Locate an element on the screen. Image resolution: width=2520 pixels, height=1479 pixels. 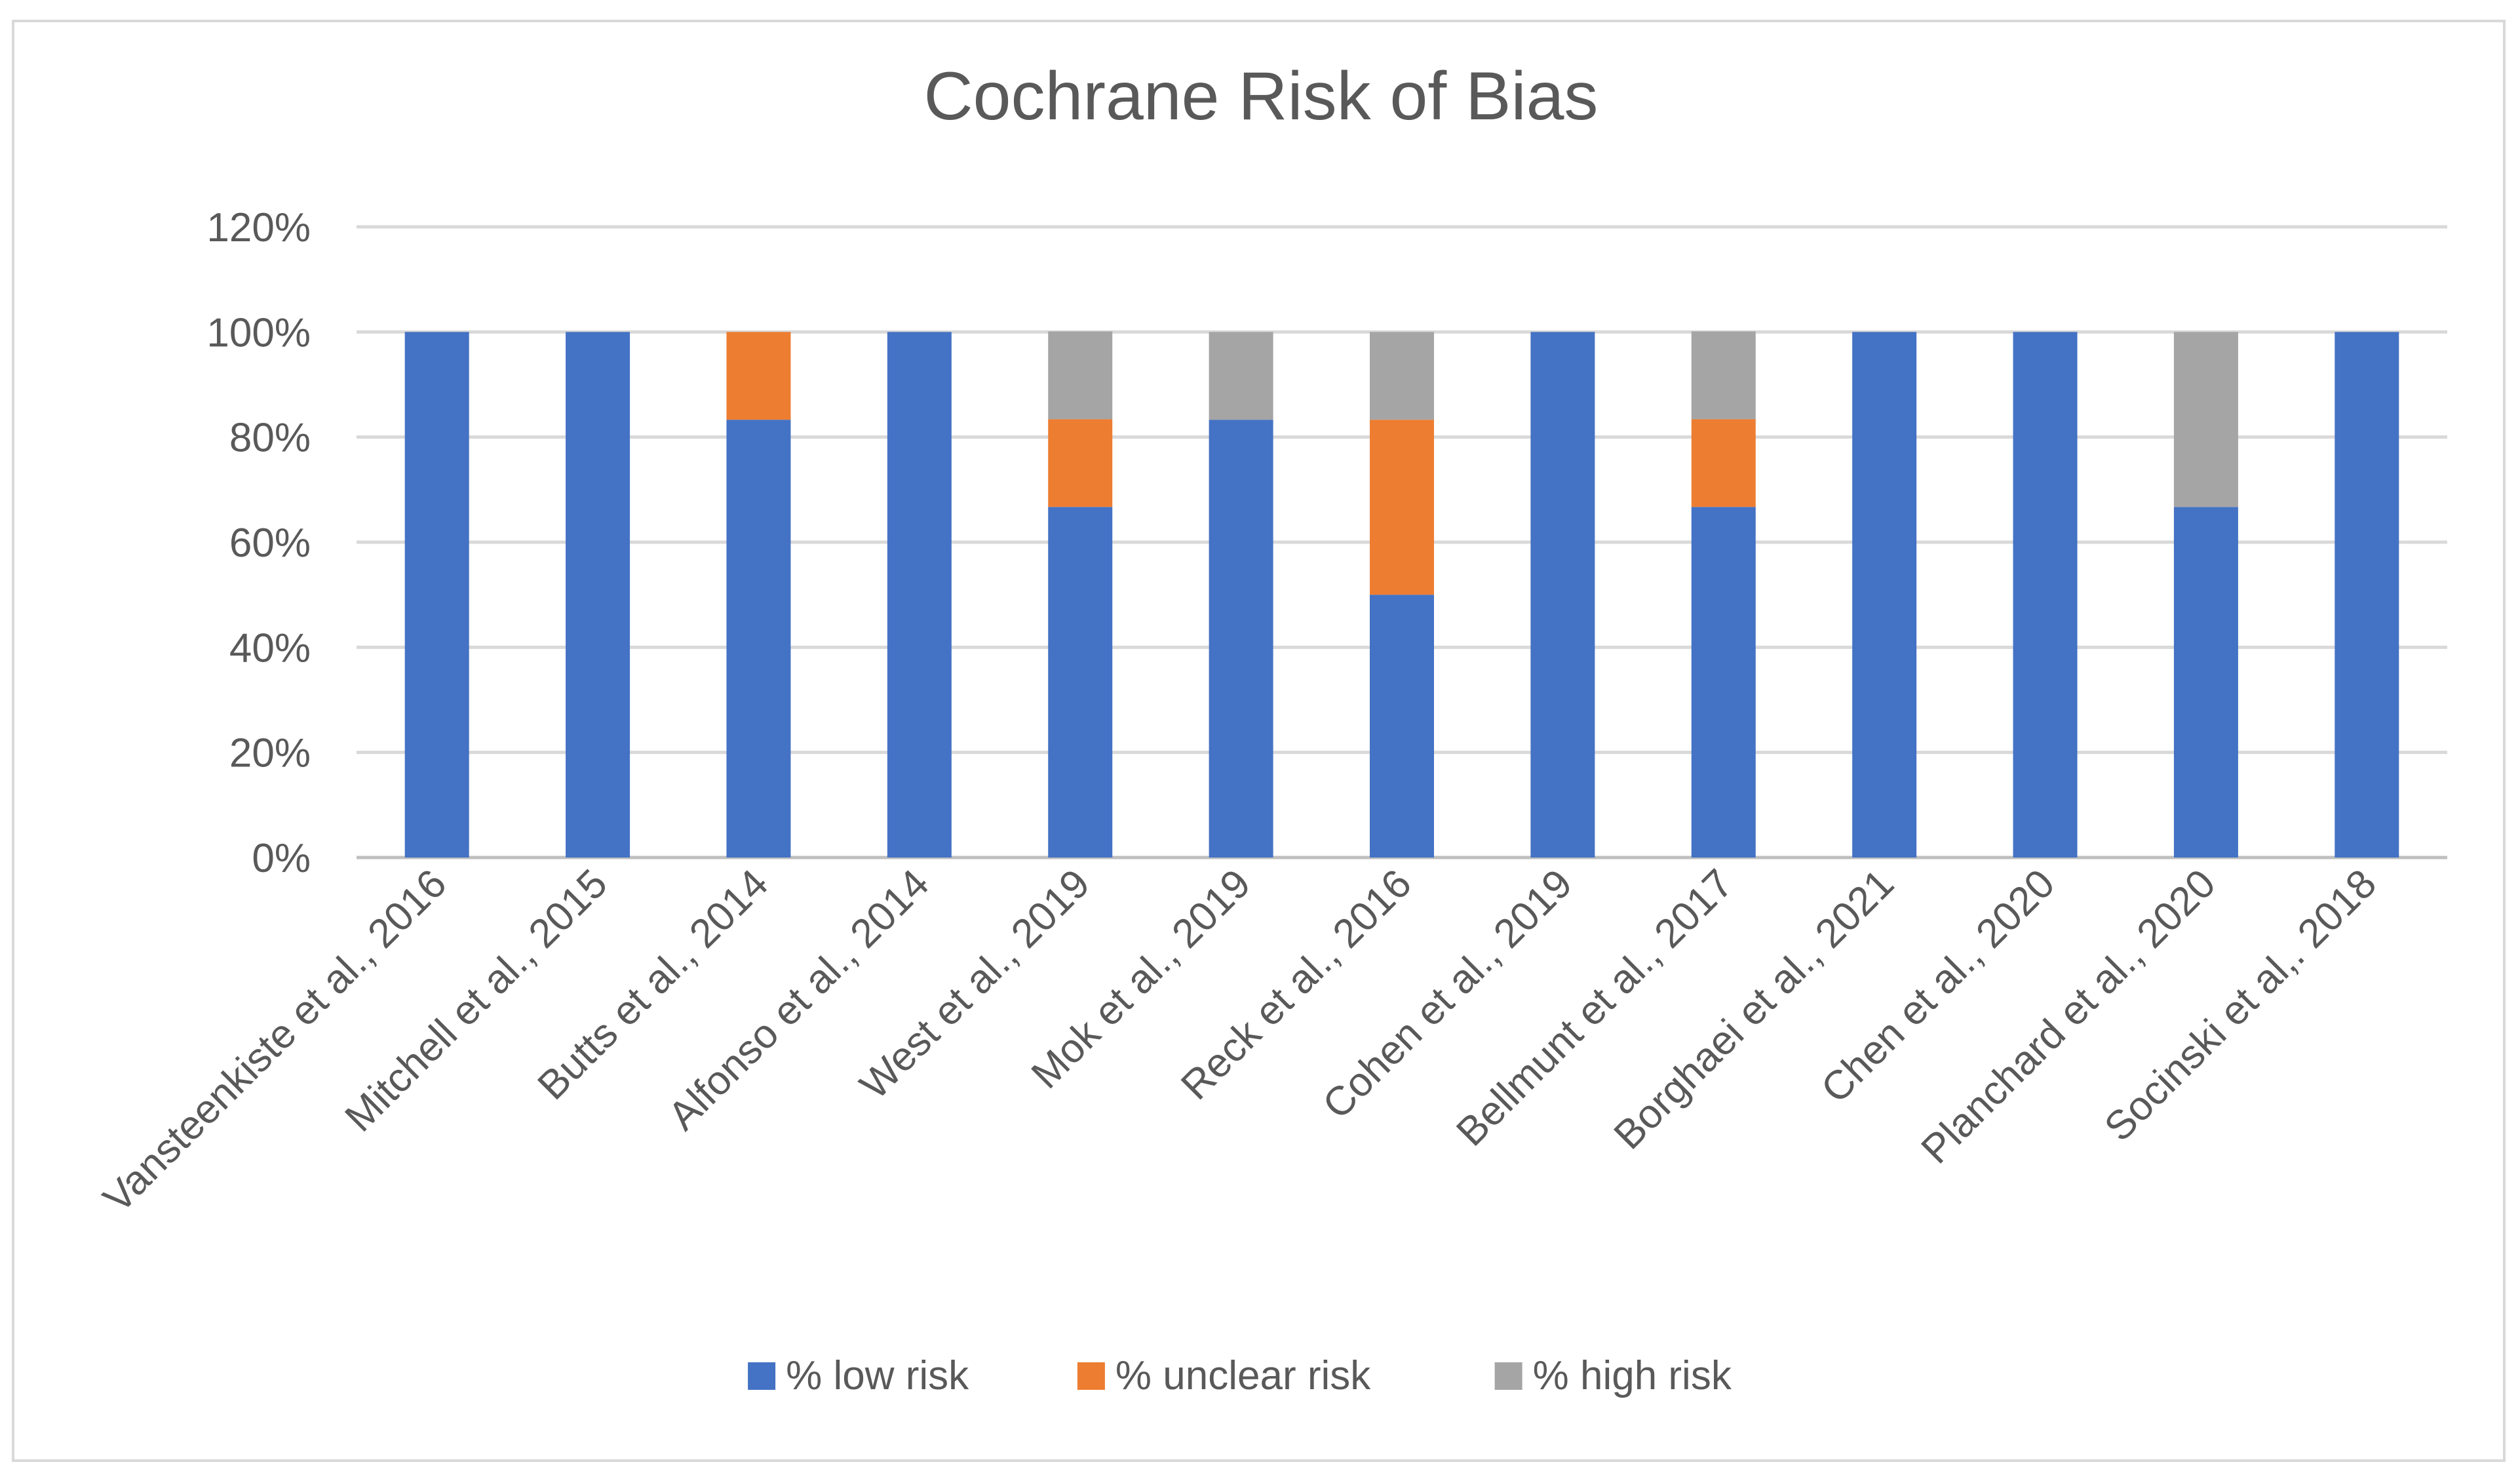
y-tick-label: 120% is located at coordinates (258, 227).